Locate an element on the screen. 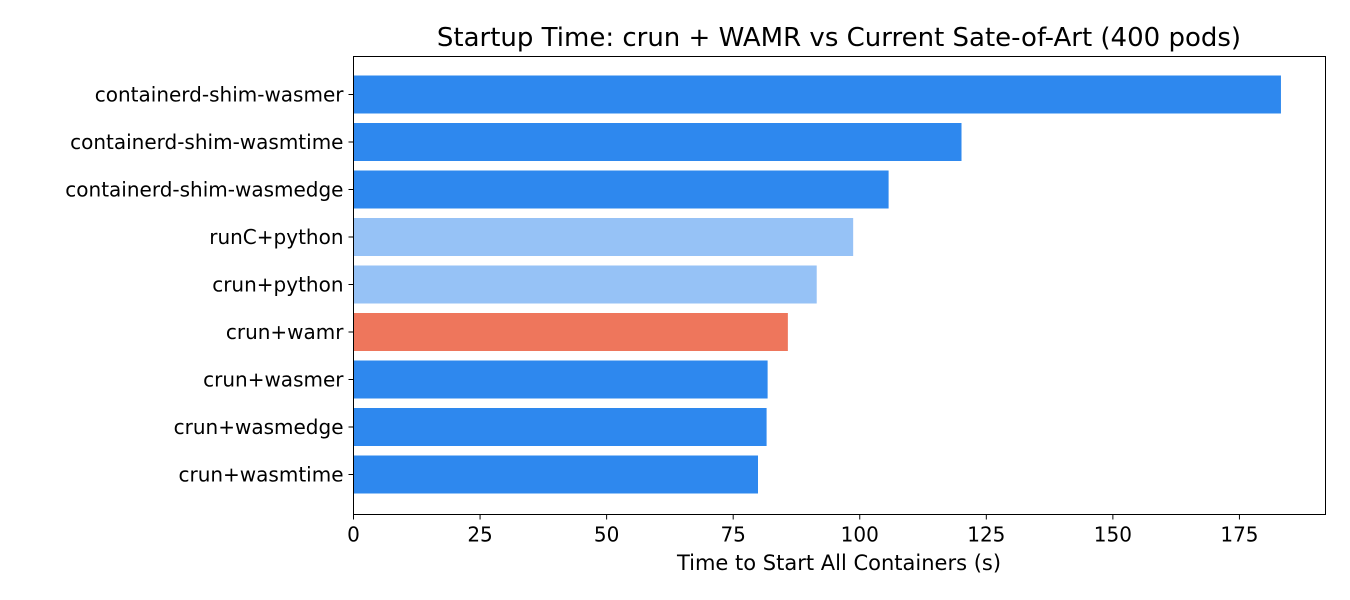 This screenshot has width=1350, height=600. category-label: containerd-shim-wasmtime is located at coordinates (206, 142).